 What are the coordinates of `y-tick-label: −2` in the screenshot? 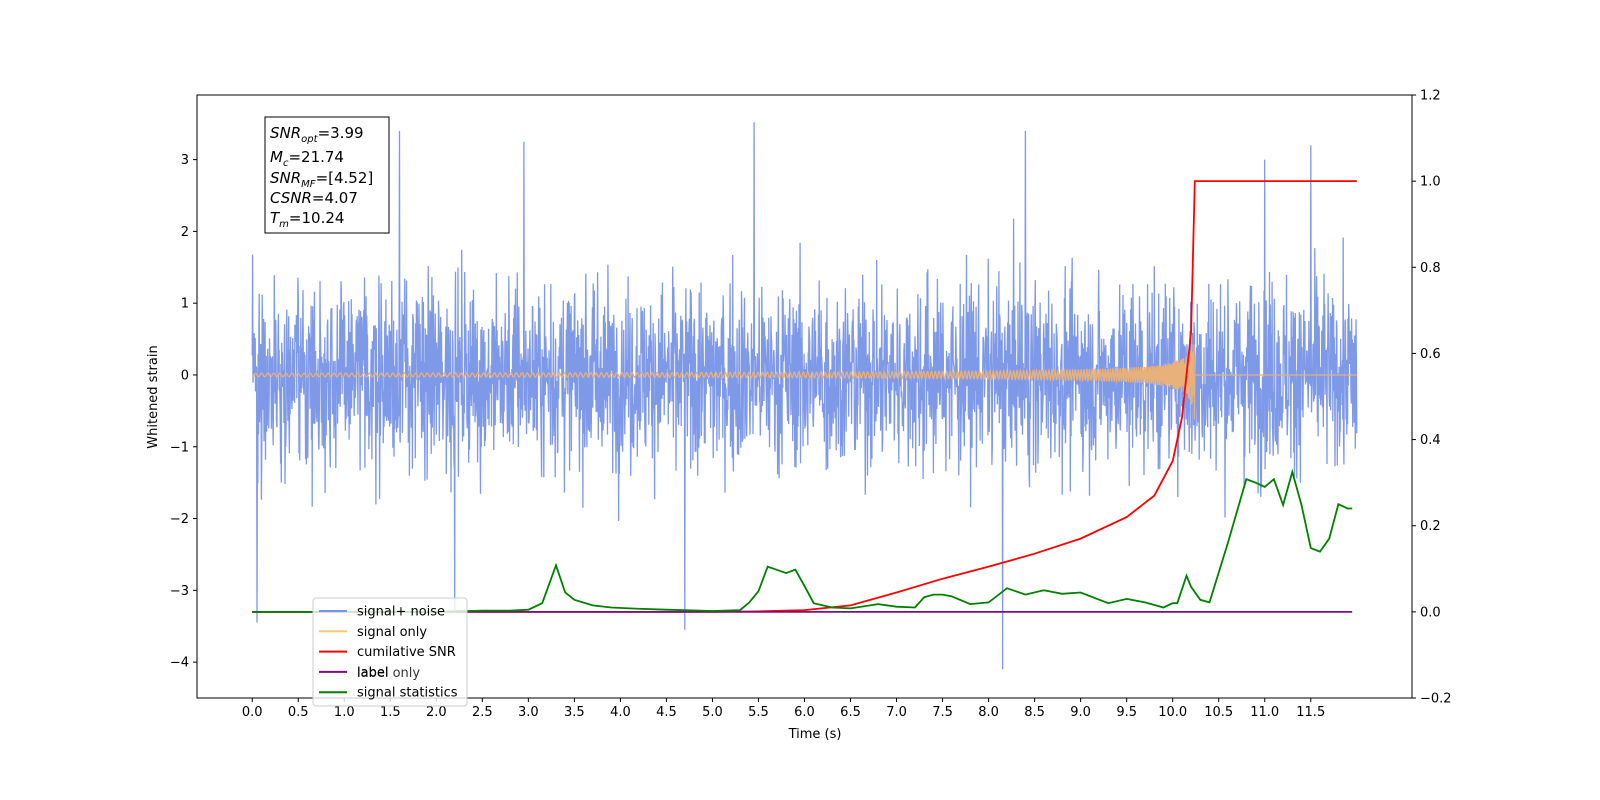 It's located at (179, 519).